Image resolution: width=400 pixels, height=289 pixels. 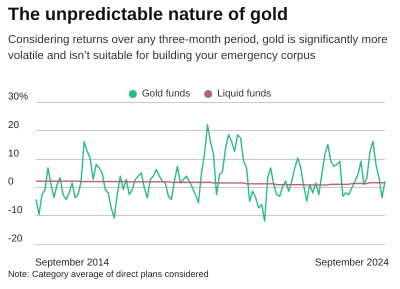 I want to click on y-tick-label: -10, so click(x=15, y=210).